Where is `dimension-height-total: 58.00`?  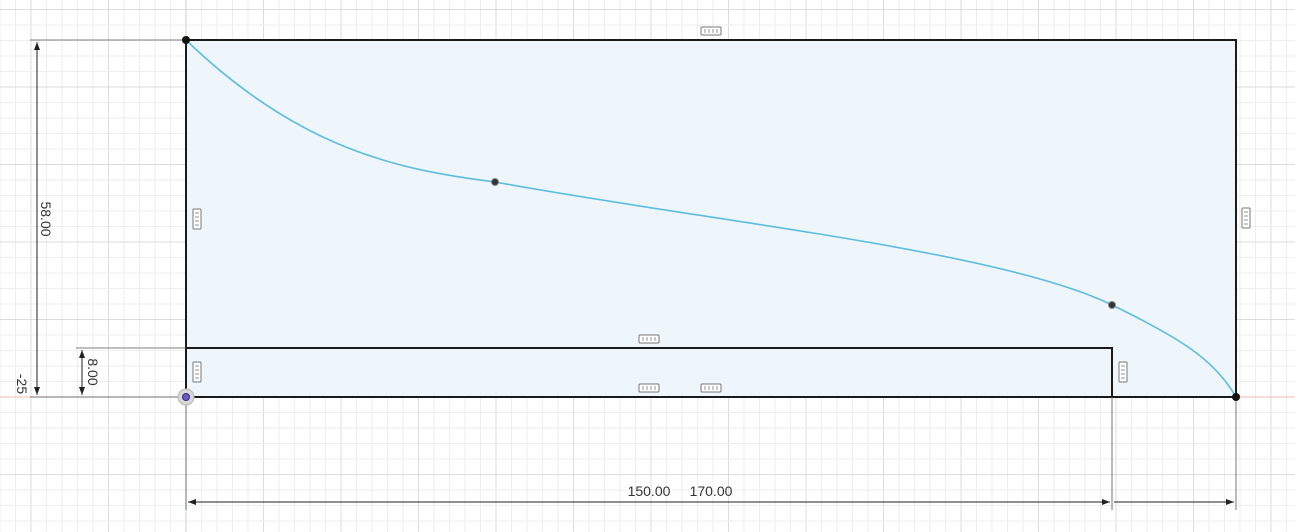
dimension-height-total: 58.00 is located at coordinates (46, 218).